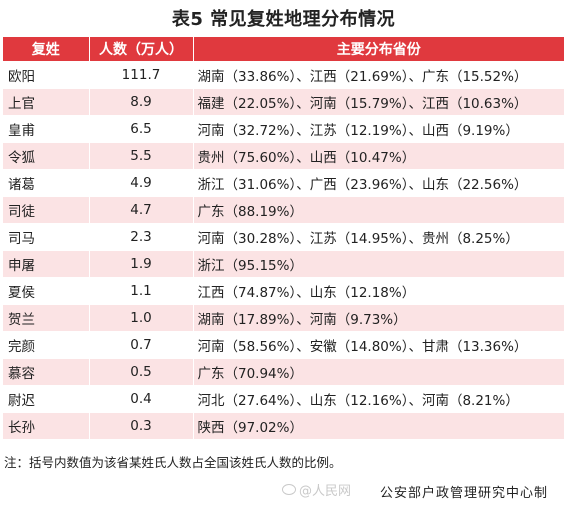 The height and width of the screenshot is (507, 567). What do you see at coordinates (378, 291) in the screenshot?
I see `provinces-cell: 江西（74.87%）、山东（12.18%）` at bounding box center [378, 291].